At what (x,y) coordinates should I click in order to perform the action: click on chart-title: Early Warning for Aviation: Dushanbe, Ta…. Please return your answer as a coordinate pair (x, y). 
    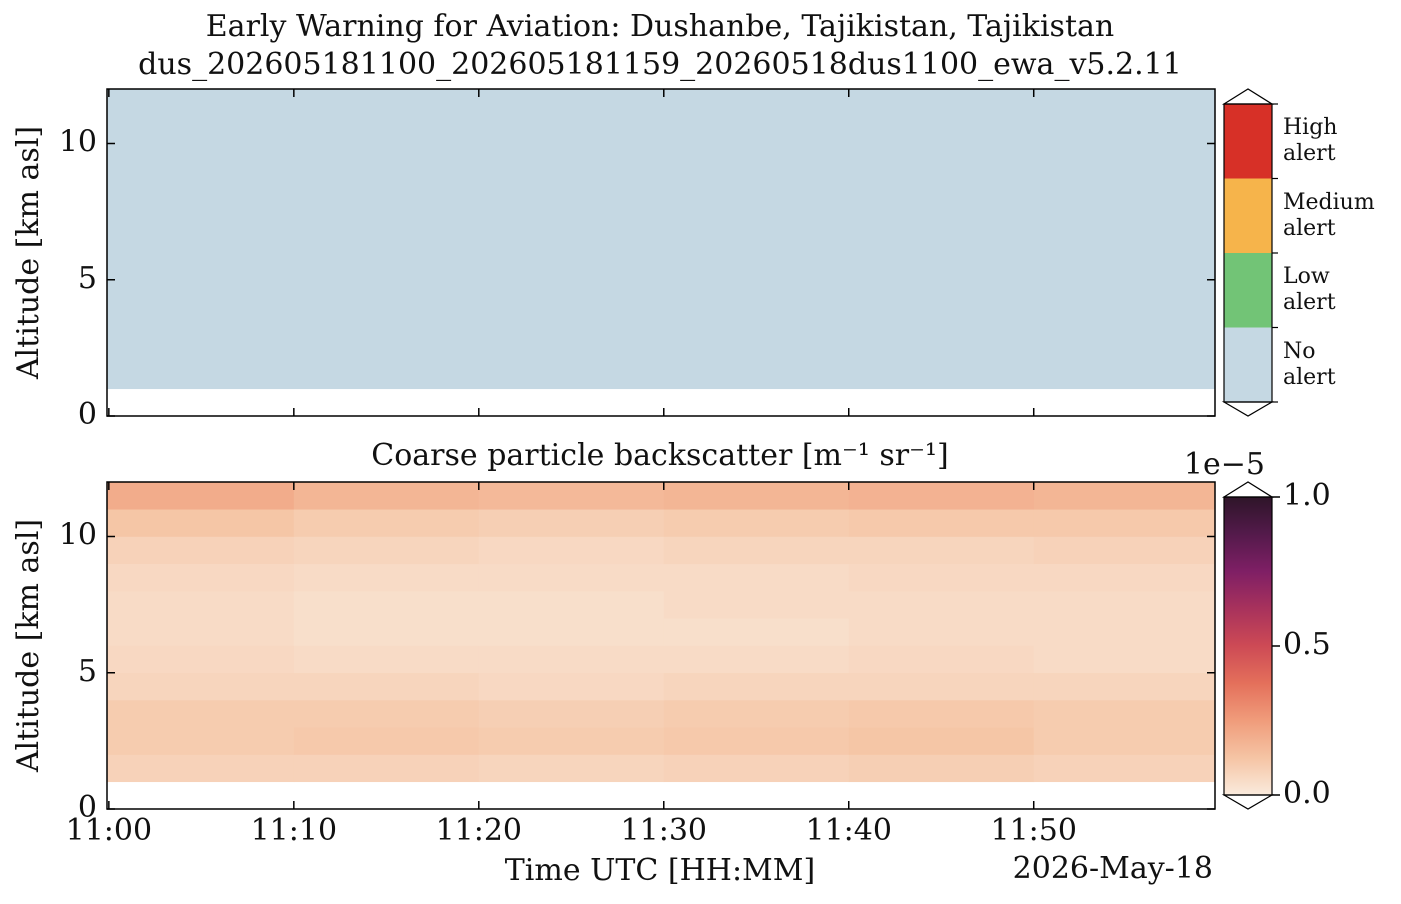
    Looking at the image, I should click on (660, 26).